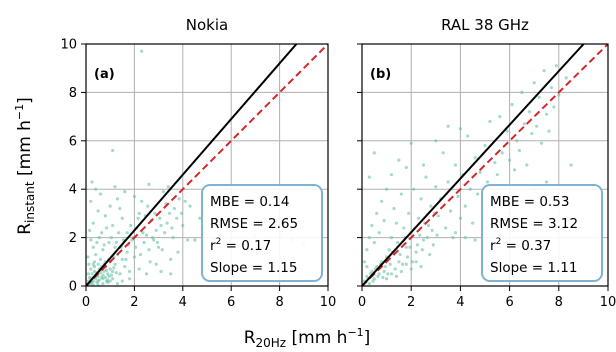 The height and width of the screenshot is (352, 616). Describe the element at coordinates (355, 332) in the screenshot. I see `x-axis-label-exp: −1` at that location.